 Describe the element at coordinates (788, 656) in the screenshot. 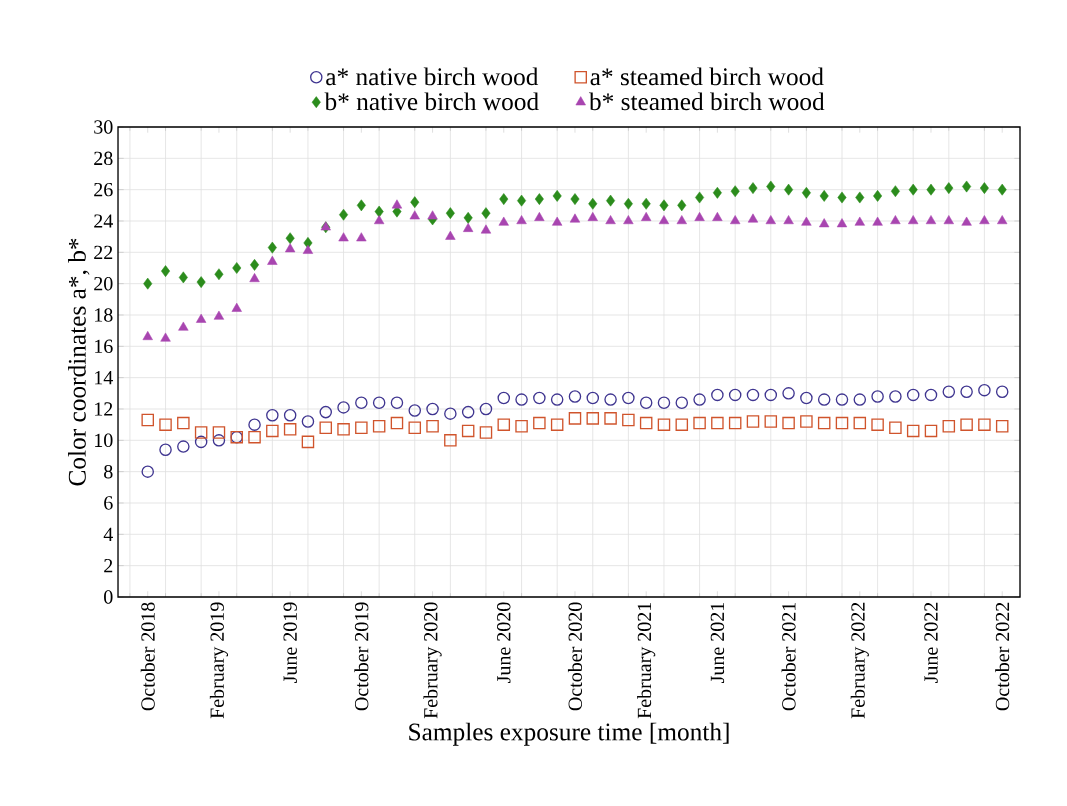

I see `x-tick-label: October 2021` at that location.